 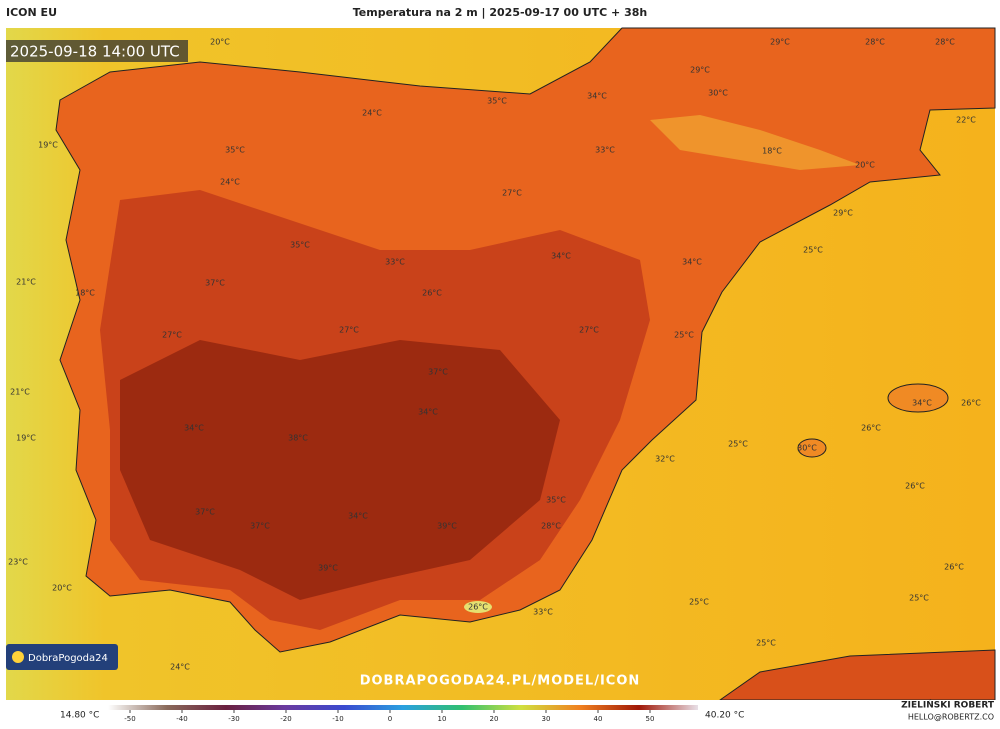 What do you see at coordinates (650, 719) in the screenshot?
I see `colorbar-tick-label: 50` at bounding box center [650, 719].